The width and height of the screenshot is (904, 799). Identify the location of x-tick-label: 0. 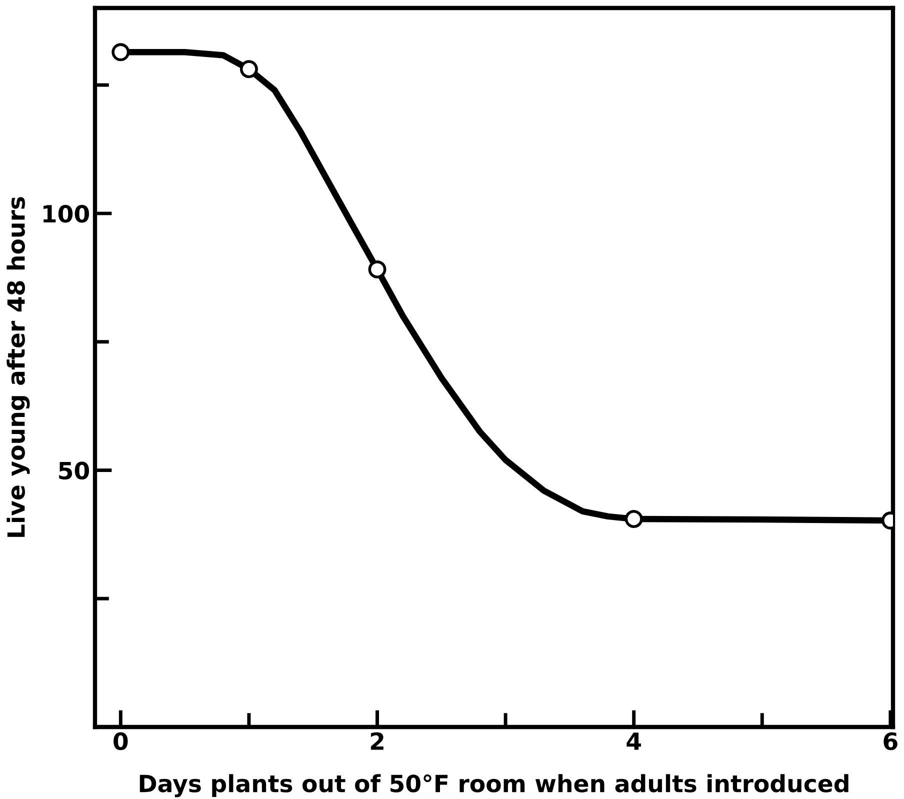
(121, 741).